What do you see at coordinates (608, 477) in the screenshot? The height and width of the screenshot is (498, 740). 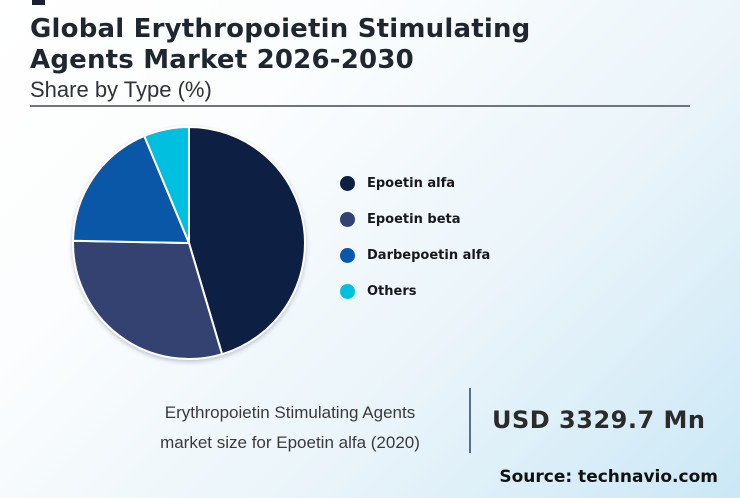 I see `source-attribution: Source: technavio.com` at bounding box center [608, 477].